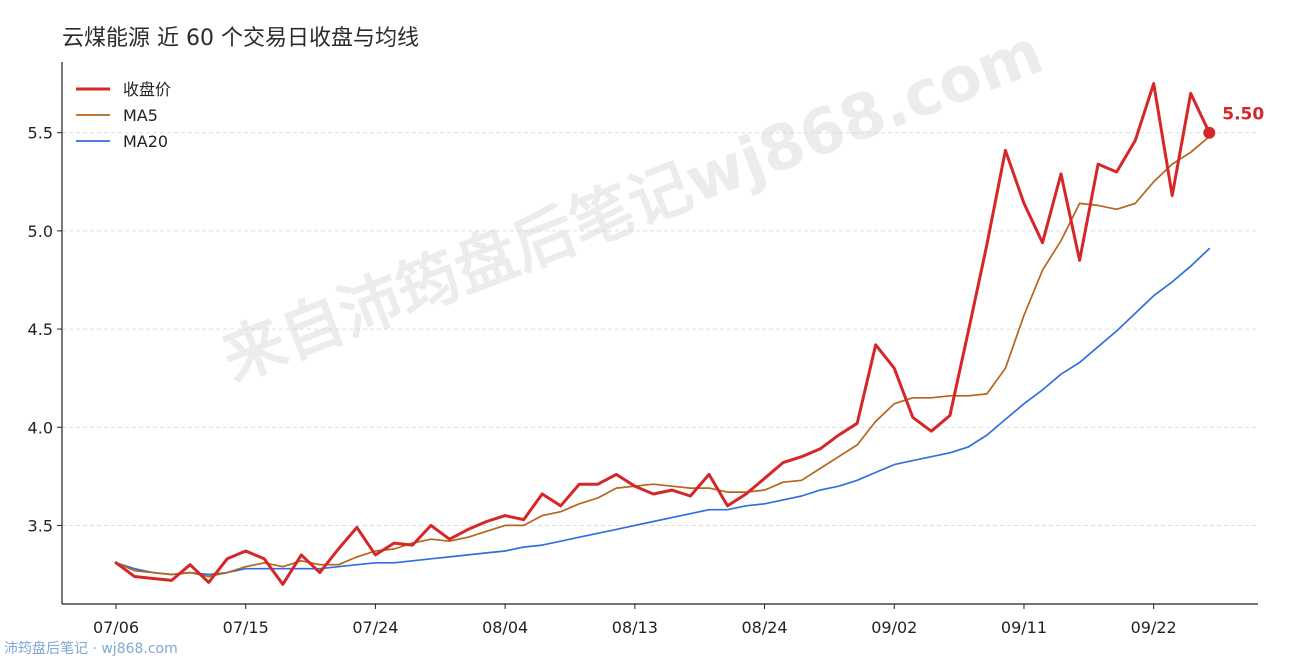 Image resolution: width=1290 pixels, height=660 pixels. Describe the element at coordinates (375, 627) in the screenshot. I see `x-tick-label: 07/24` at that location.